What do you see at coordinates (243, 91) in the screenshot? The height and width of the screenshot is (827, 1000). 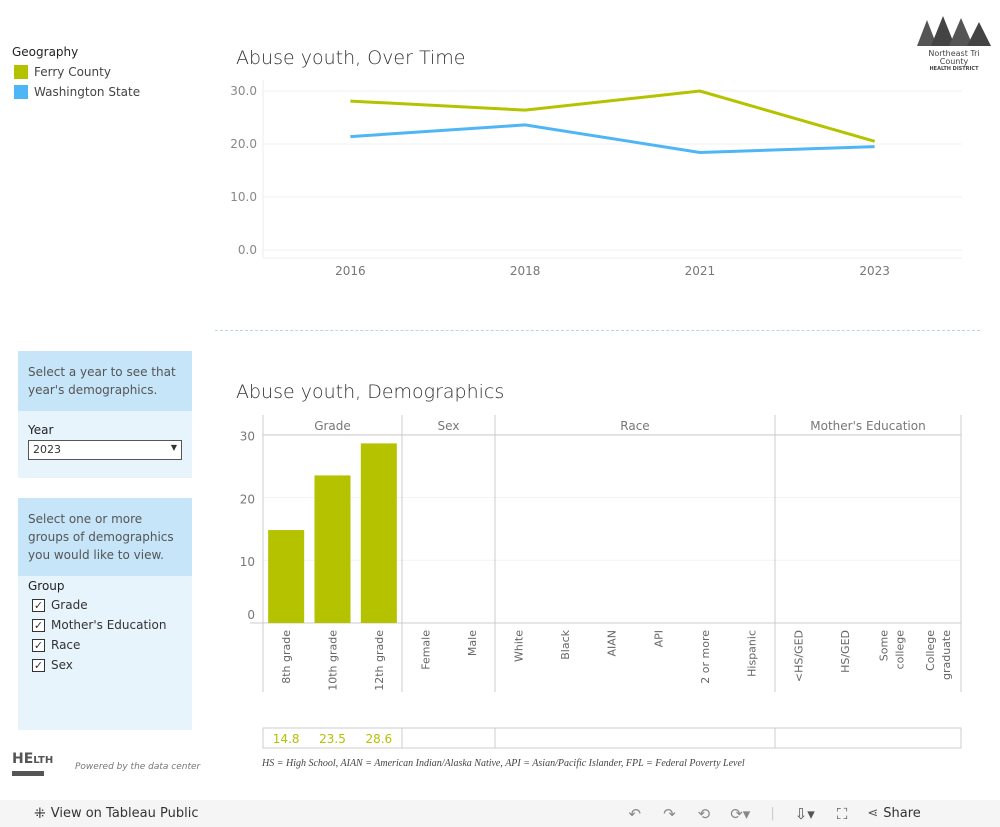 I see `y-tick-label: 30.0` at bounding box center [243, 91].